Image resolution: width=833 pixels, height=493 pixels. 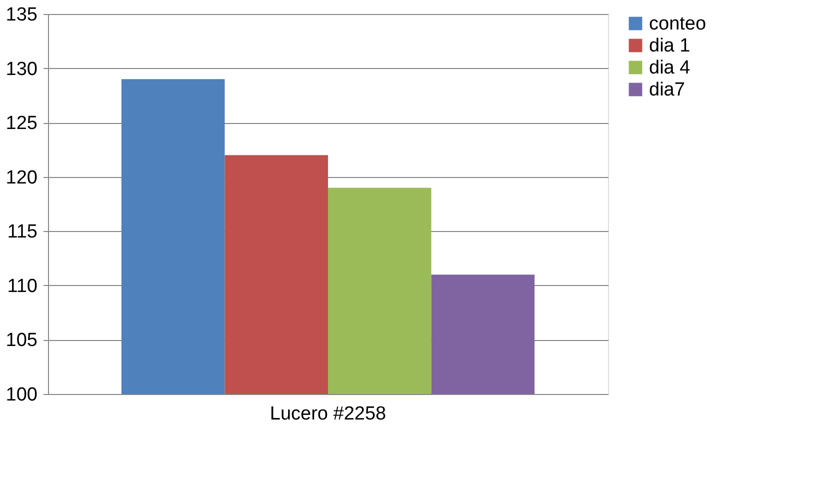 I want to click on y-tick-label: 115, so click(x=22, y=232).